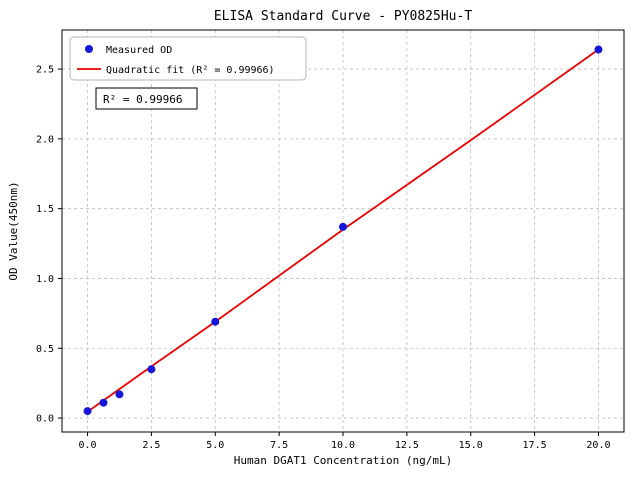 The height and width of the screenshot is (480, 640). What do you see at coordinates (88, 445) in the screenshot?
I see `x-tick-label: 0.0` at bounding box center [88, 445].